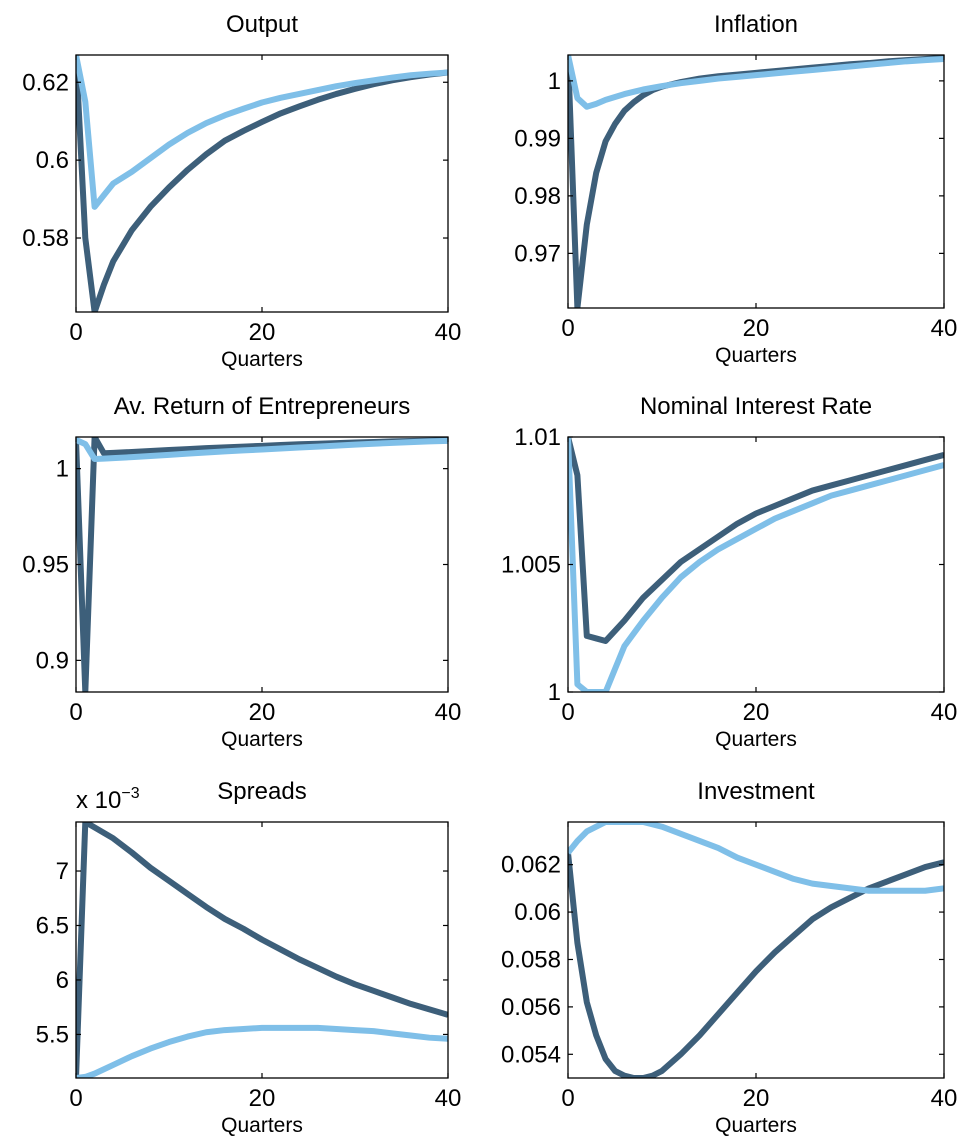 The width and height of the screenshot is (965, 1148). I want to click on y-tick-label: 0.06, so click(537, 912).